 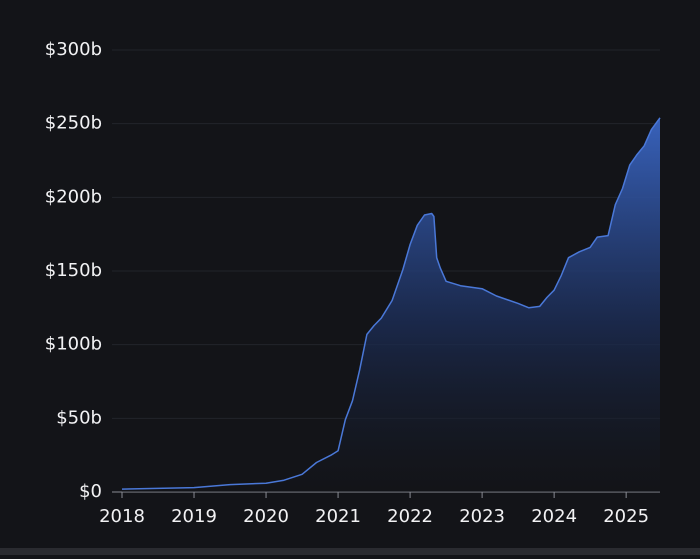 I want to click on x-tick-label: 2020, so click(x=266, y=516).